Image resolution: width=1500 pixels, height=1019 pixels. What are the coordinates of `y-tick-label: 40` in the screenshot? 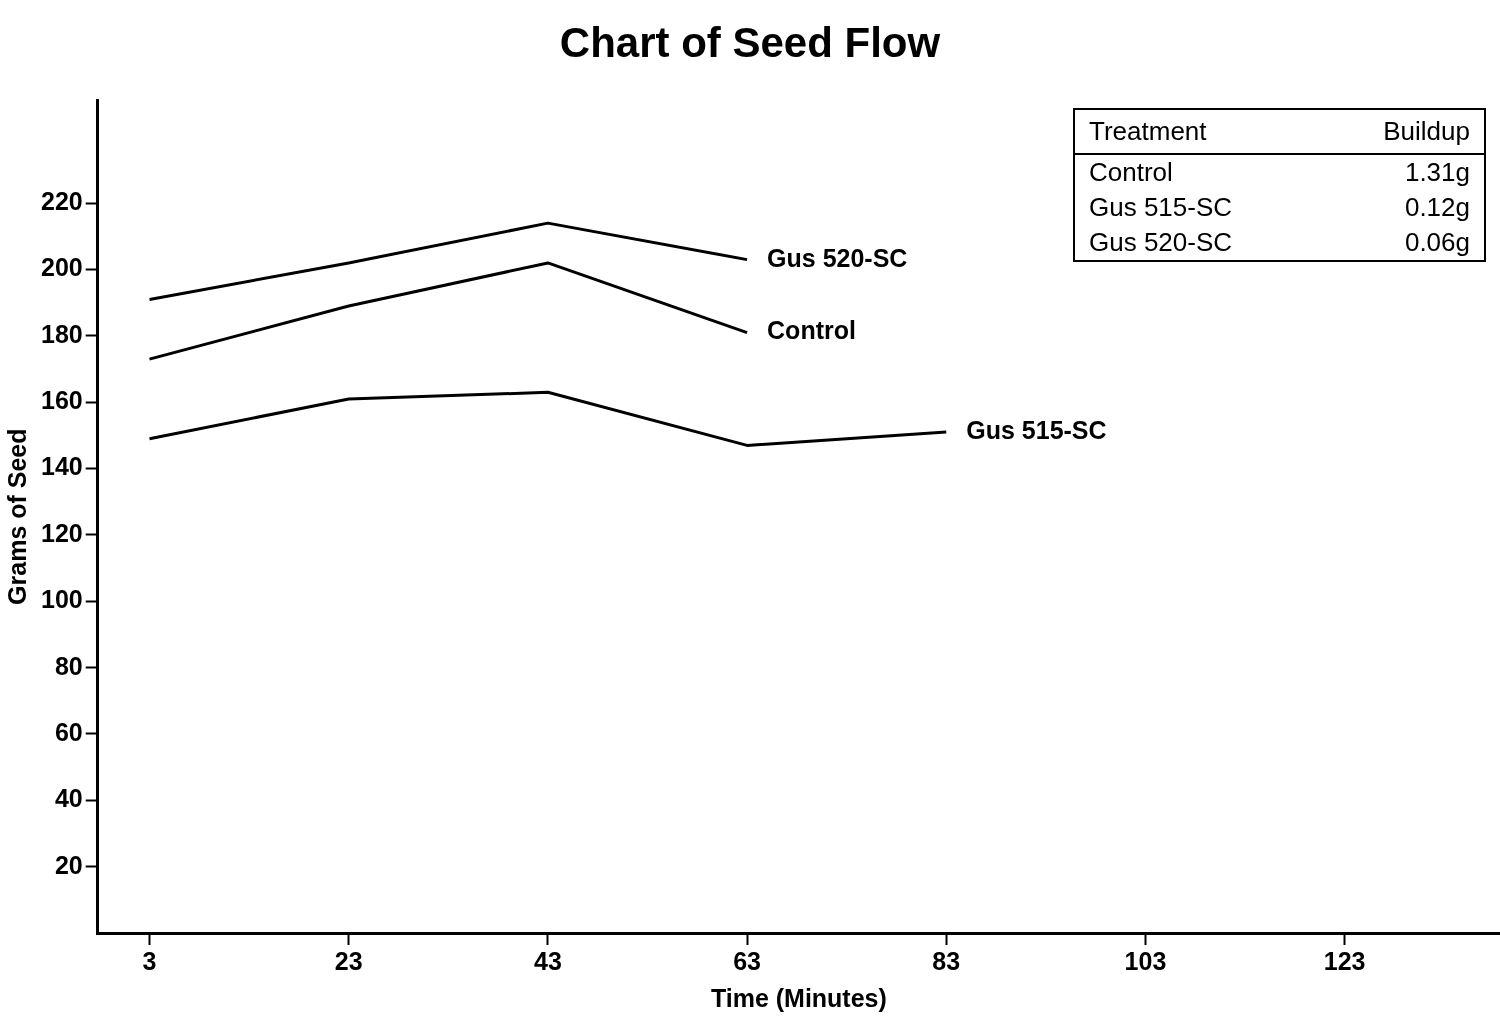 It's located at (68, 798).